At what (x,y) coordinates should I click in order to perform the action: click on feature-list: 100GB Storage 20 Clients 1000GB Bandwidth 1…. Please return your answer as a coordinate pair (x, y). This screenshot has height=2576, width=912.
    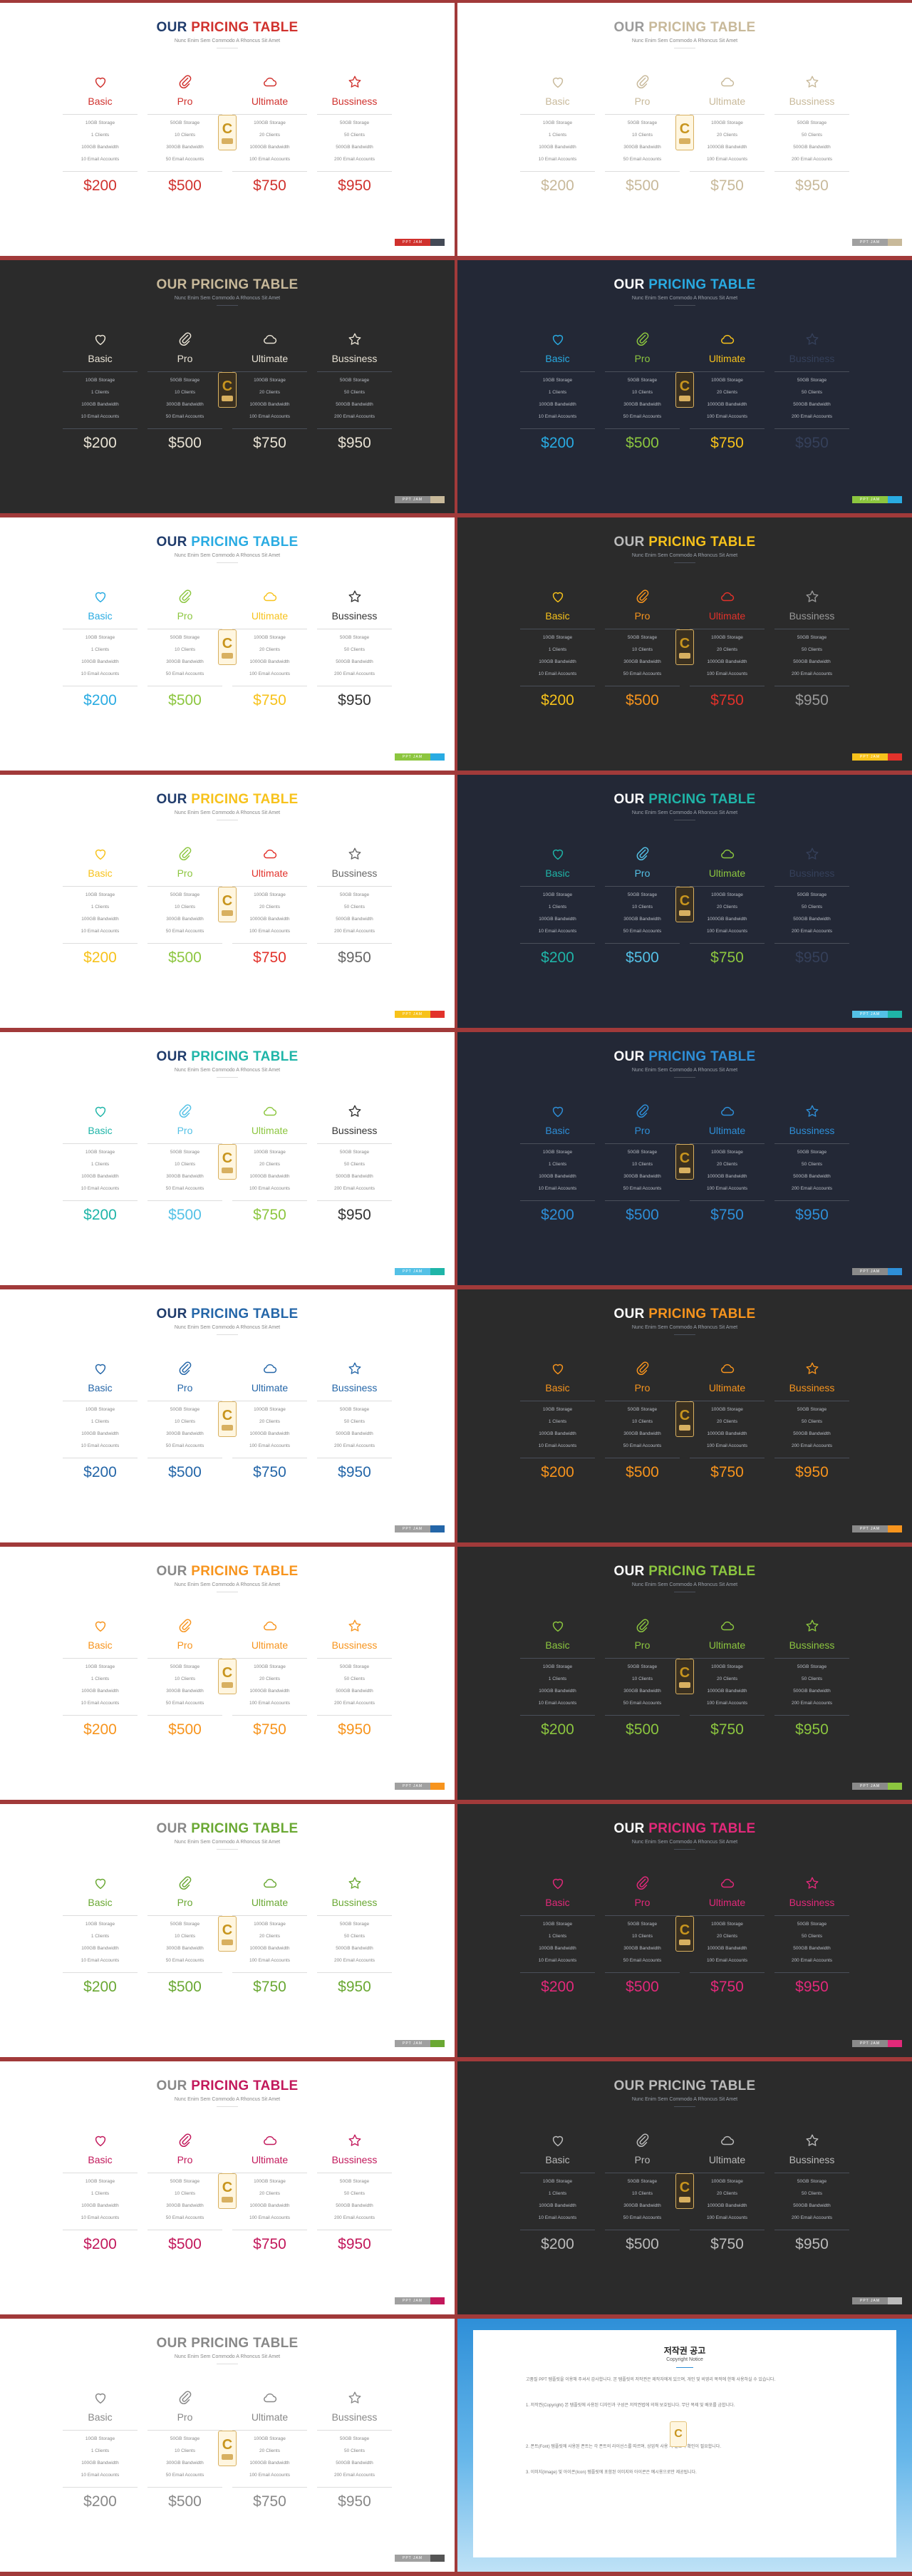
    Looking at the image, I should click on (269, 2199).